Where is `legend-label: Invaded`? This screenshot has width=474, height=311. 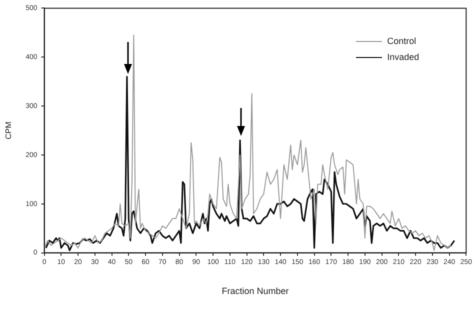 legend-label: Invaded is located at coordinates (403, 57).